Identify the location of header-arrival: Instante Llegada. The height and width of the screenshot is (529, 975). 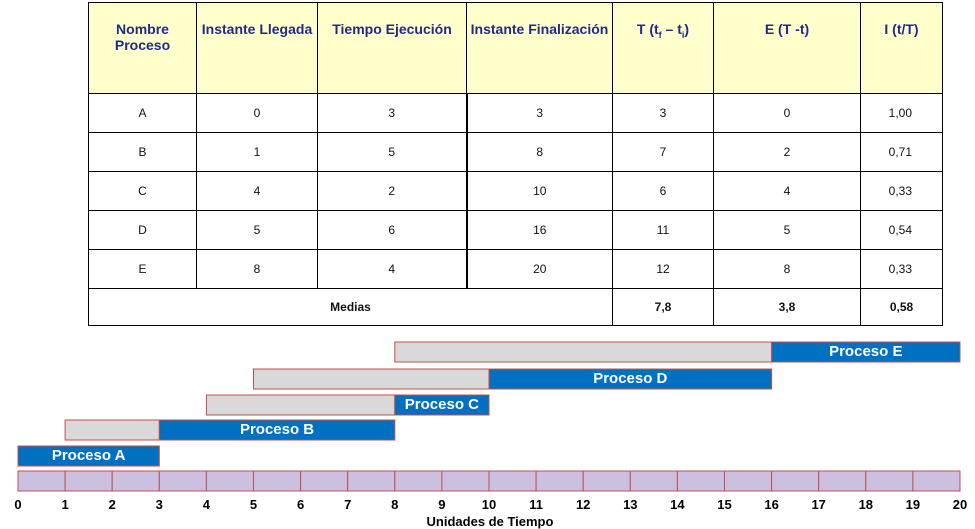
(257, 48).